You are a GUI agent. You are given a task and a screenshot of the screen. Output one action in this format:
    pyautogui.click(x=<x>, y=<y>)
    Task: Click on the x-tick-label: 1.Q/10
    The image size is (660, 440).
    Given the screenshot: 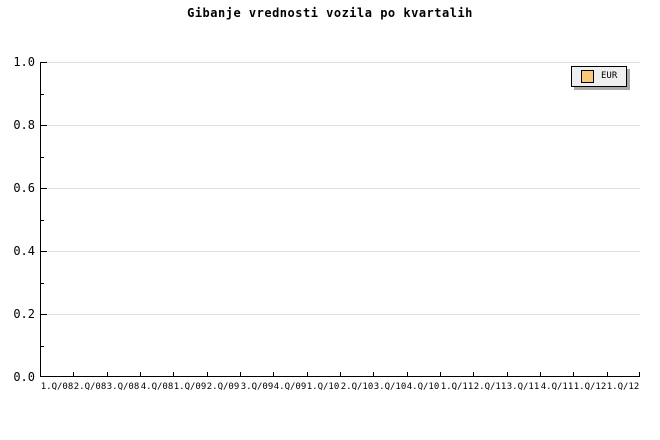 What is the action you would take?
    pyautogui.click(x=323, y=387)
    